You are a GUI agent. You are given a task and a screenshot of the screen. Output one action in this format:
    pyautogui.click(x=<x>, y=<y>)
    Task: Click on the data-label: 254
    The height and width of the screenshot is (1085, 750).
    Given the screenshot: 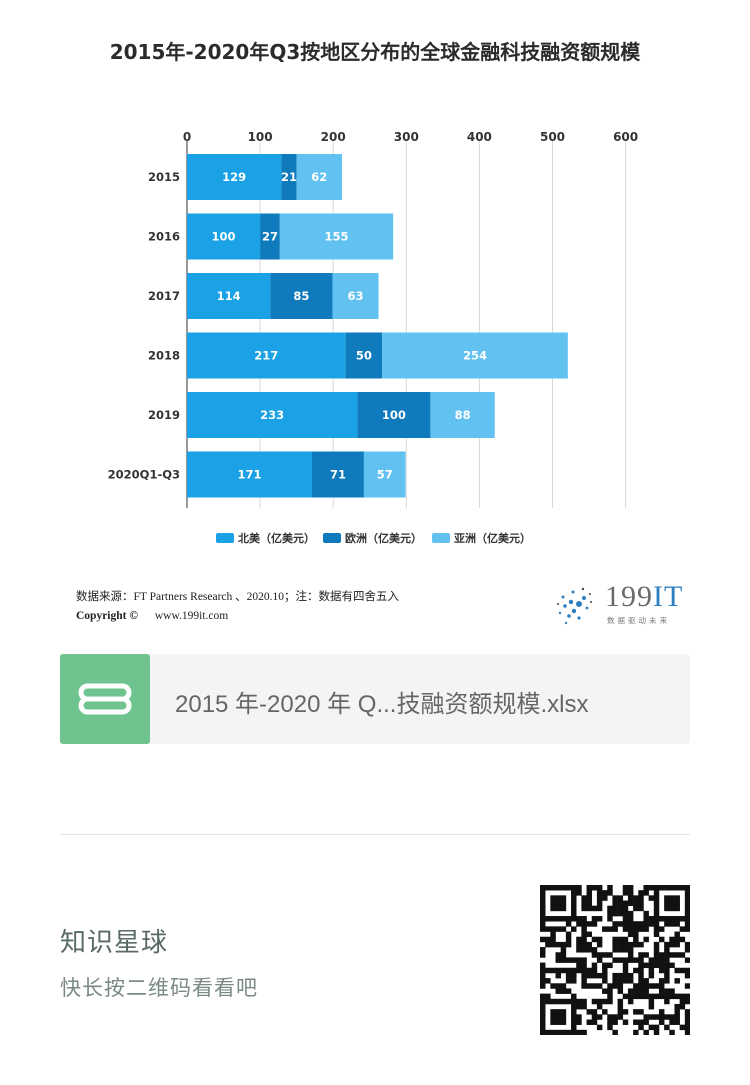 What is the action you would take?
    pyautogui.click(x=475, y=356)
    